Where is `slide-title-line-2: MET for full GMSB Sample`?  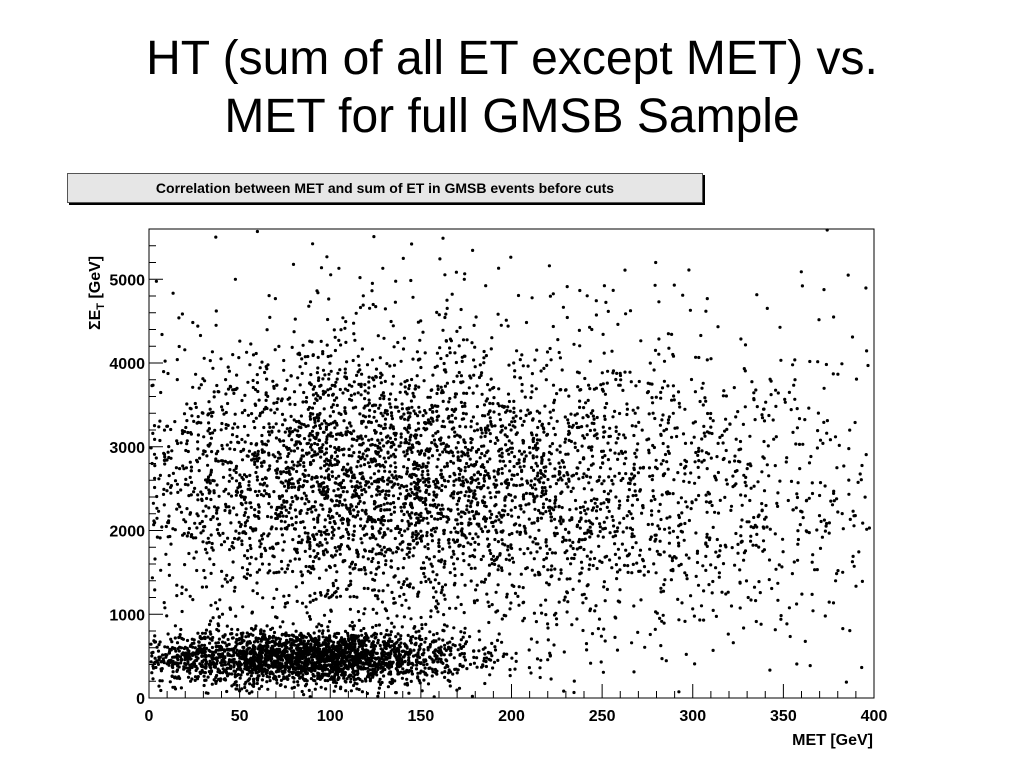 slide-title-line-2: MET for full GMSB Sample is located at coordinates (512, 116).